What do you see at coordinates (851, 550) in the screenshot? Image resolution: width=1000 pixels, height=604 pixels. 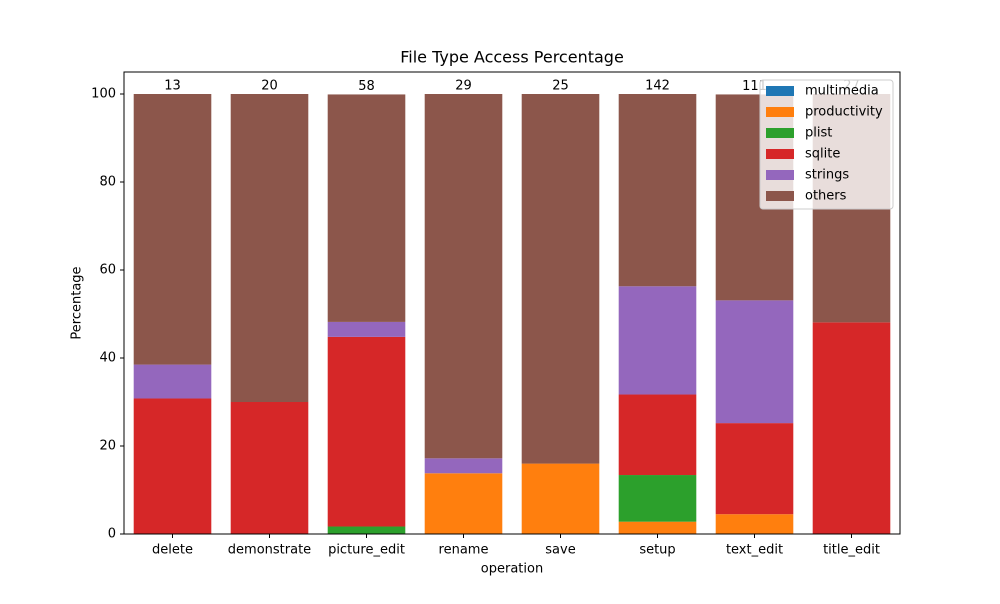 I see `x-tick-label: title_edit` at bounding box center [851, 550].